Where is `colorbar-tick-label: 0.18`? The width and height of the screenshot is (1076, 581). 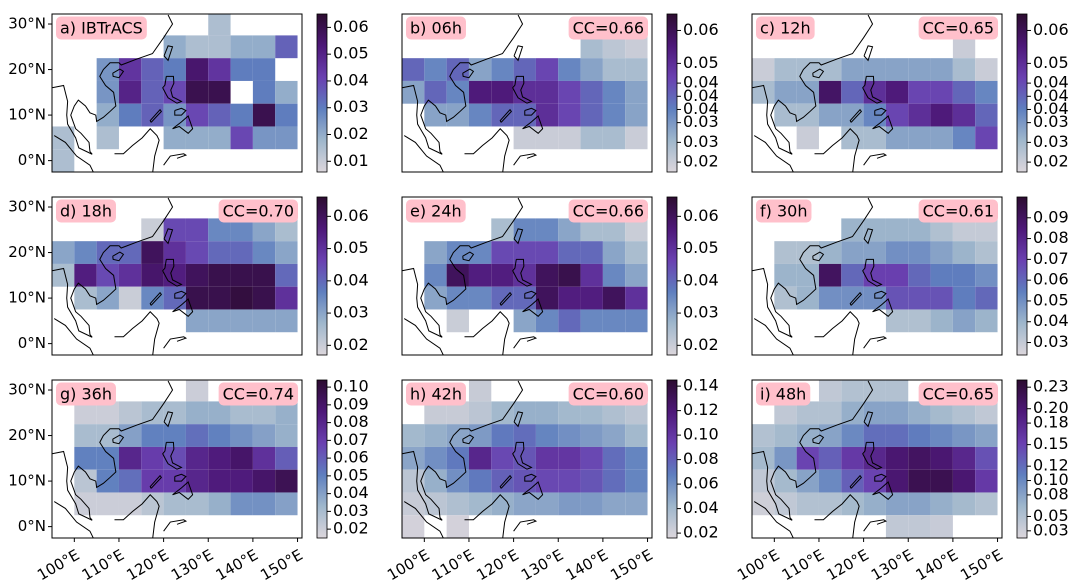
colorbar-tick-label: 0.18 is located at coordinates (1051, 422).